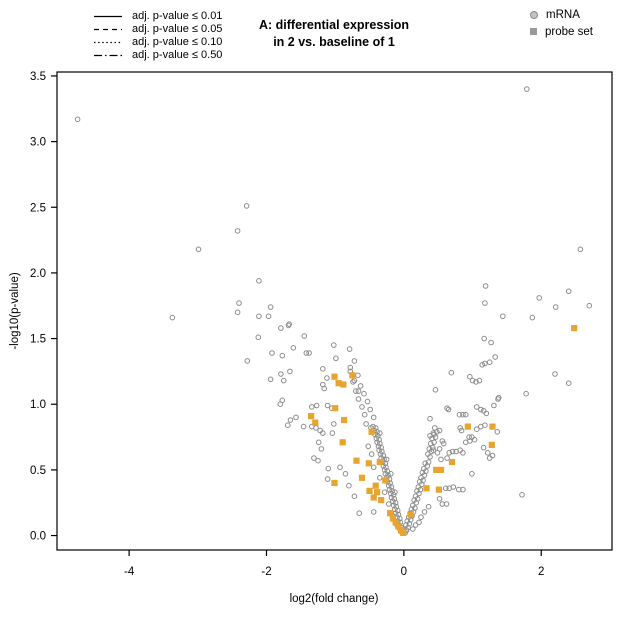  What do you see at coordinates (108, 16) in the screenshot?
I see `solid-line-icon` at bounding box center [108, 16].